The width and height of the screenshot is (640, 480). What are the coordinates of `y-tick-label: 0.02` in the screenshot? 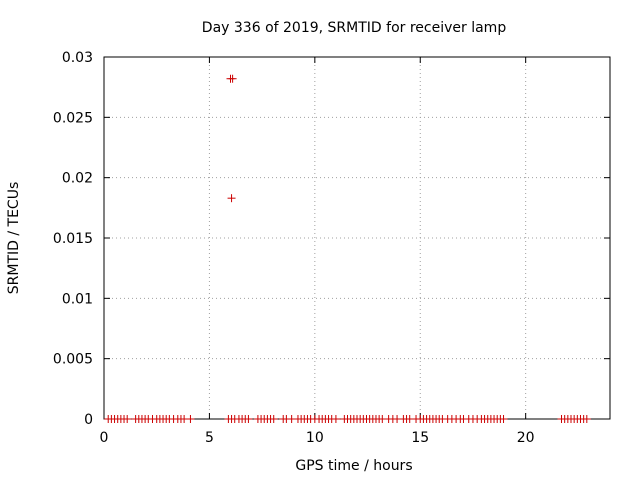 It's located at (77, 179).